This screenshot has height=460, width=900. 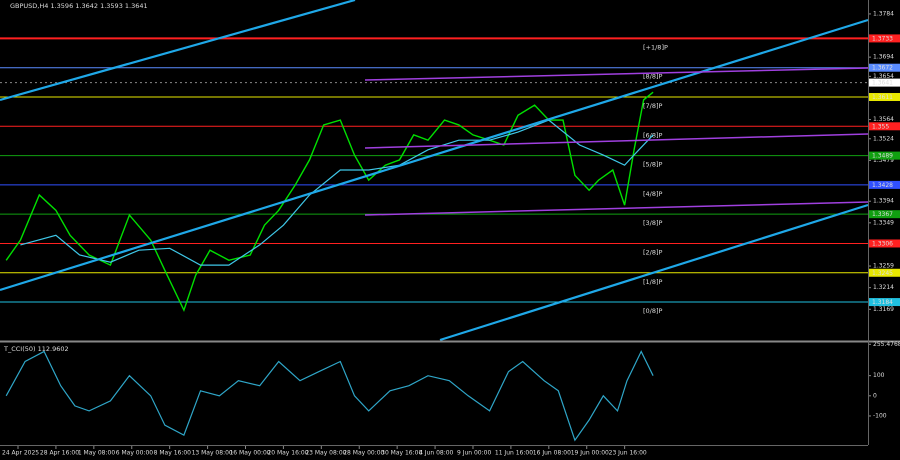 I want to click on level-tag: [0/8]P, so click(x=653, y=311).